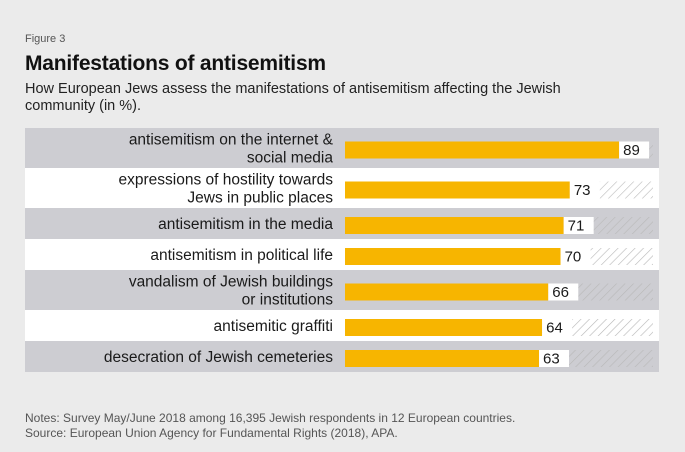  I want to click on bar-value-label: 71, so click(576, 226).